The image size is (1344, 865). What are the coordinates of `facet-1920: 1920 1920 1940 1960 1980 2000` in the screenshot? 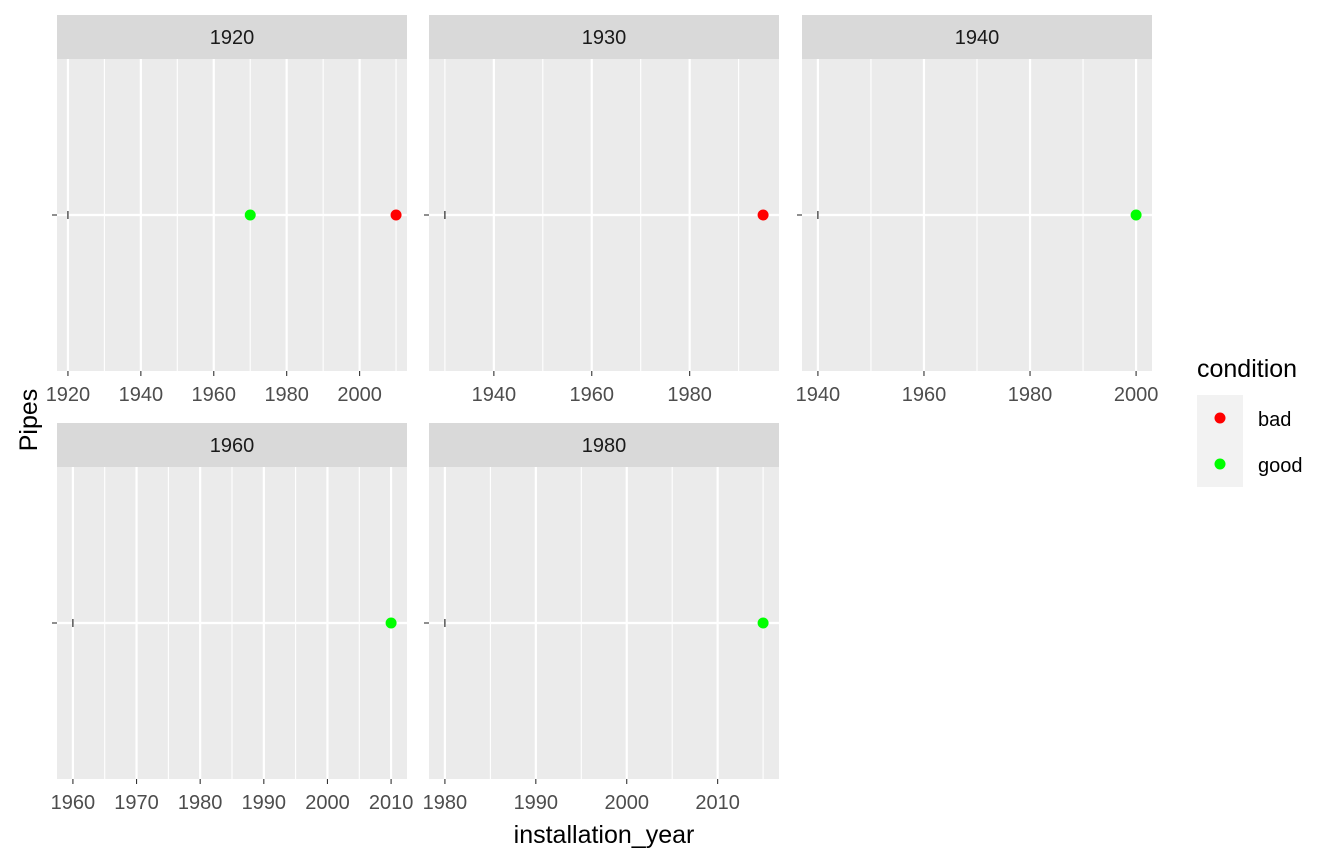 It's located at (226, 210).